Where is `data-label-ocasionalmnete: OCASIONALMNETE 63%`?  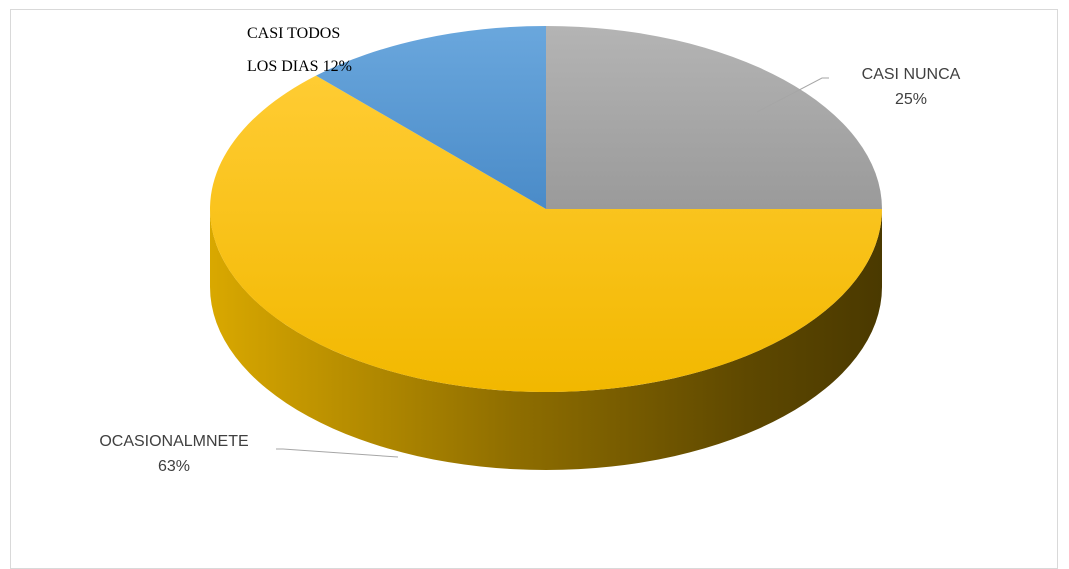
data-label-ocasionalmnete: OCASIONALMNETE 63% is located at coordinates (173, 454).